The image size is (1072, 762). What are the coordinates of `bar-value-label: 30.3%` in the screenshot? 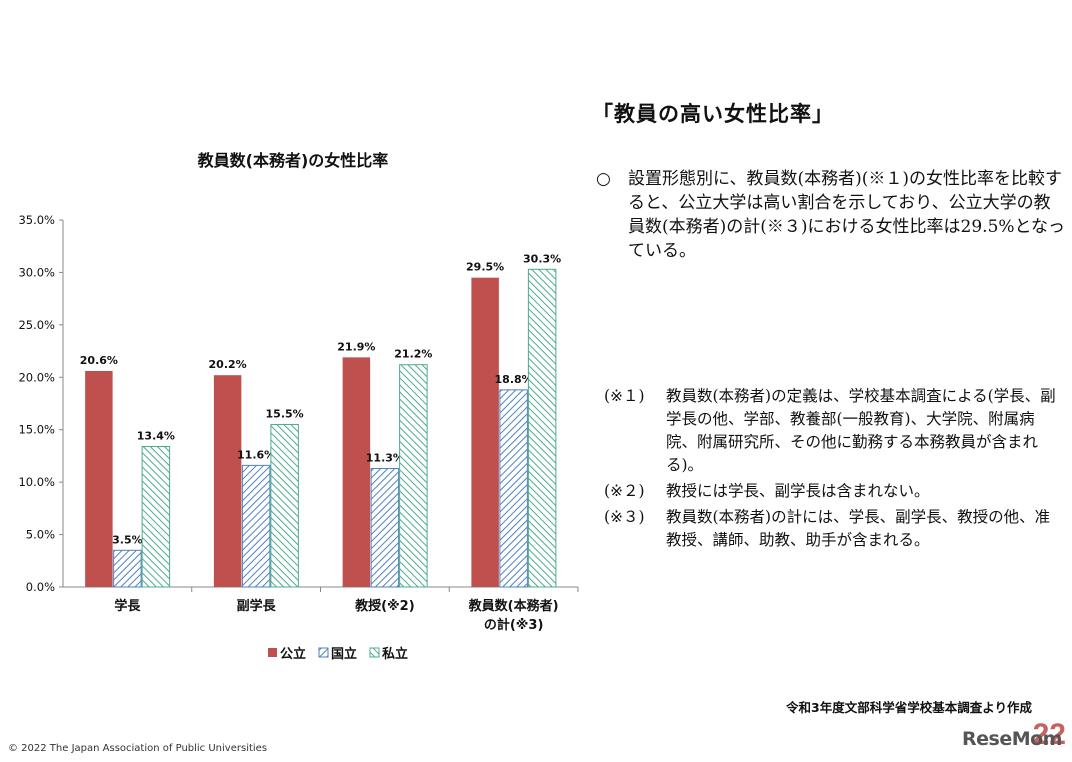 It's located at (542, 258).